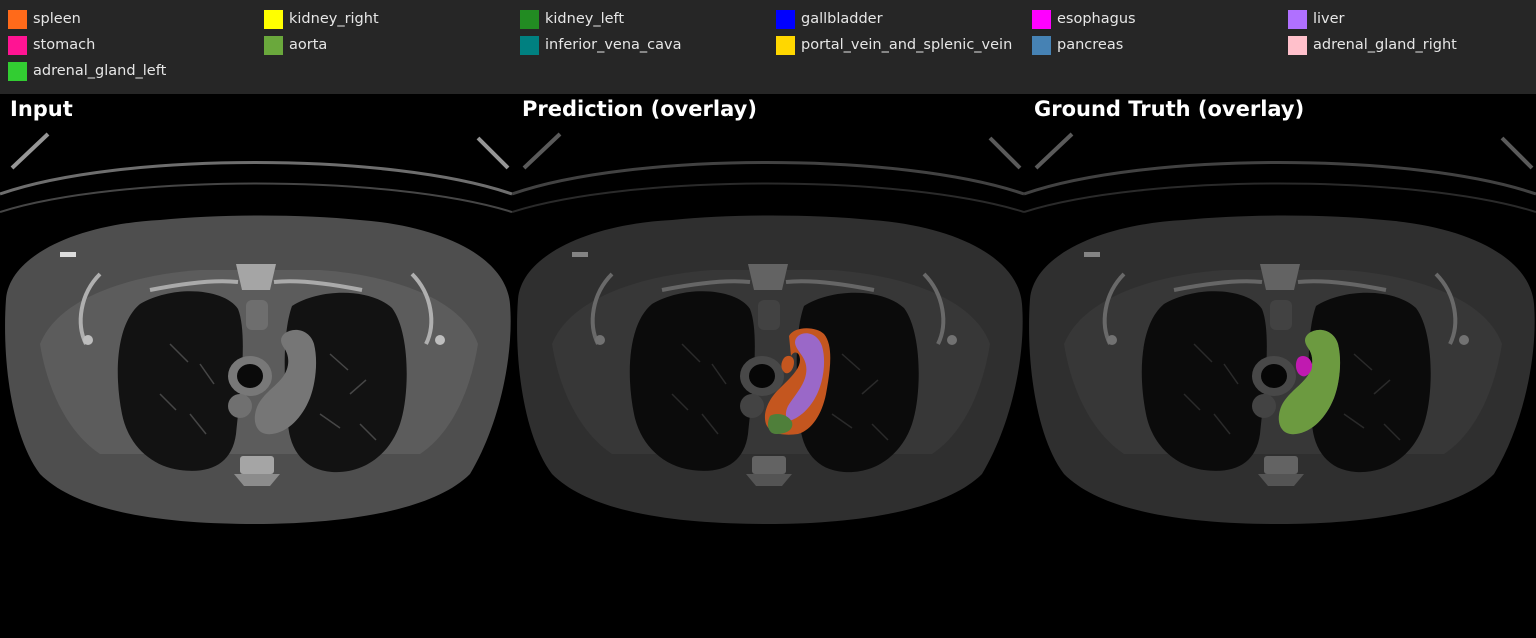  I want to click on legend-item-aorta: aorta, so click(295, 45).